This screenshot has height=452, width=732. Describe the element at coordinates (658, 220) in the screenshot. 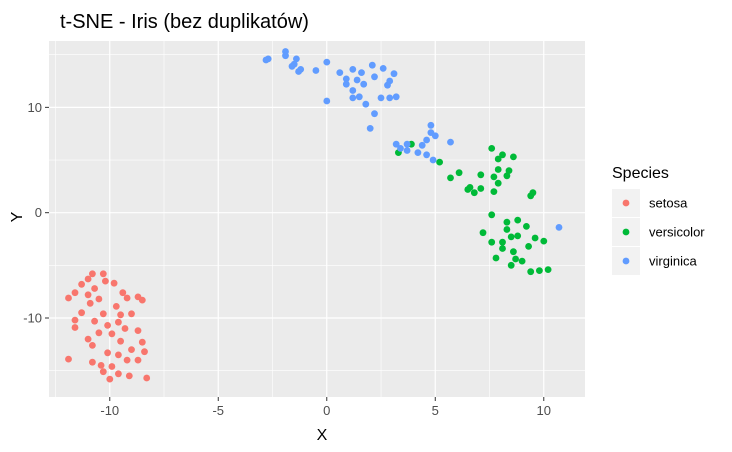

I see `legend: Species setosa versicolor virginica` at that location.